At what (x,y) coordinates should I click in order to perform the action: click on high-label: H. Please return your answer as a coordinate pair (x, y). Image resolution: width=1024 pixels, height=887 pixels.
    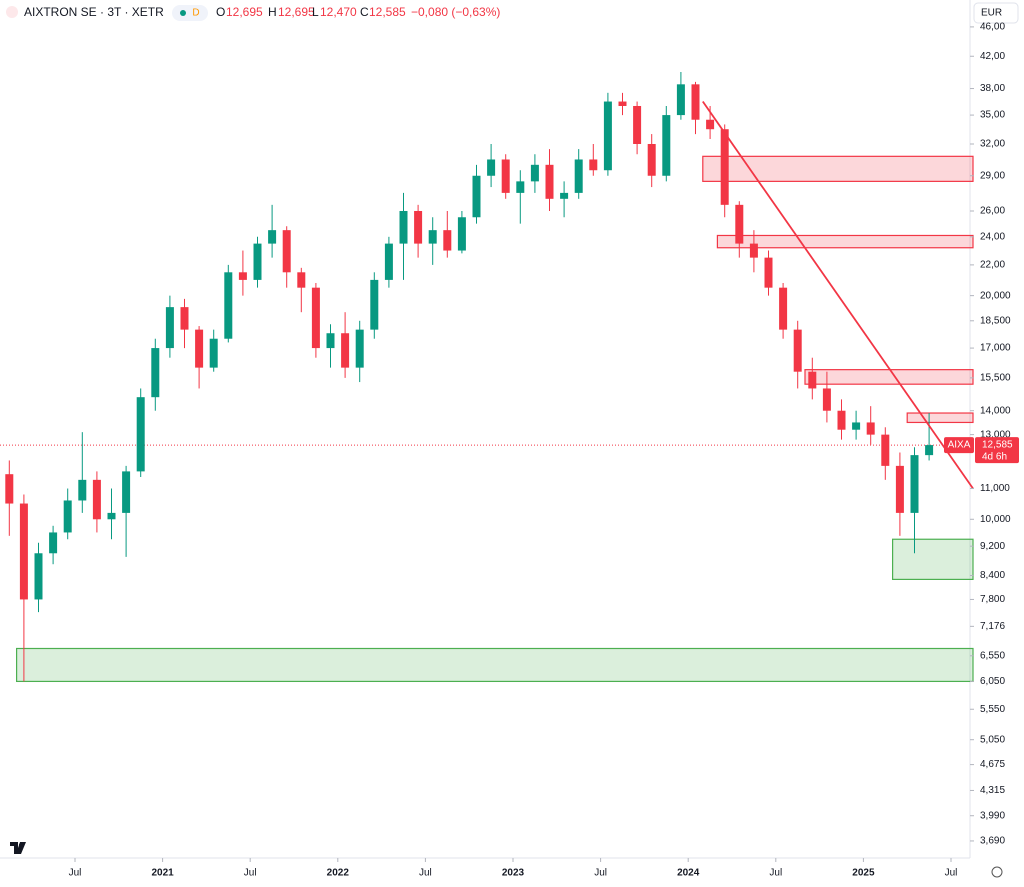
    Looking at the image, I should click on (272, 12).